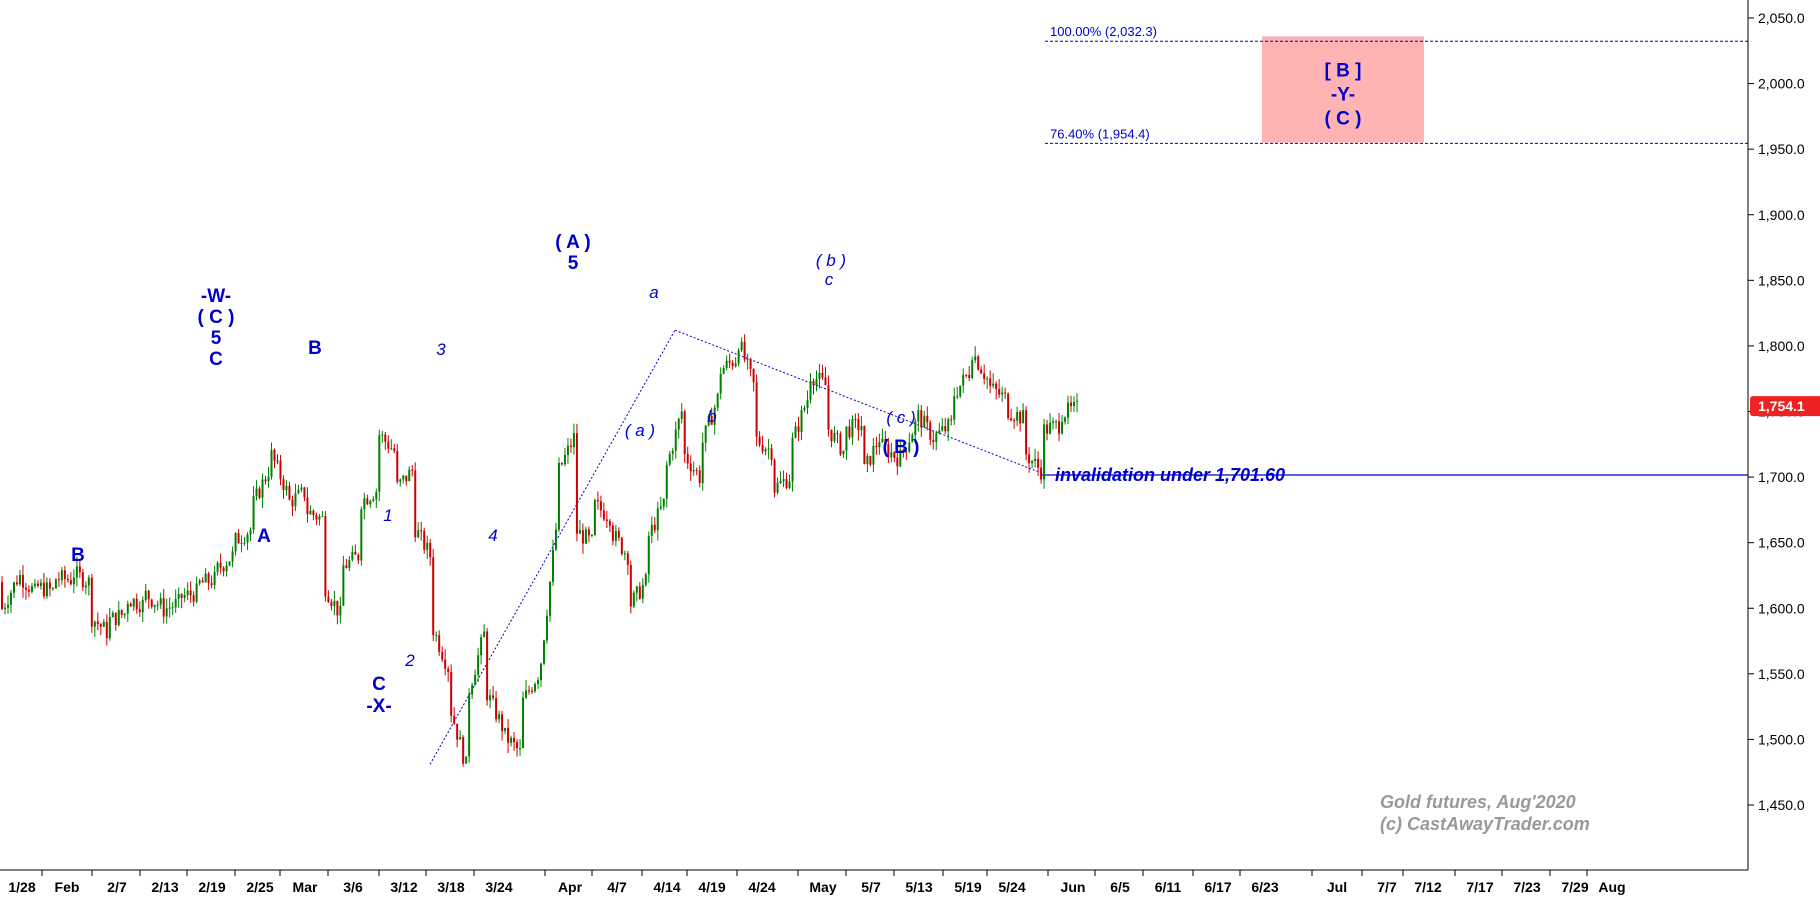 This screenshot has width=1820, height=897. What do you see at coordinates (315, 348) in the screenshot?
I see `wave-label: B` at bounding box center [315, 348].